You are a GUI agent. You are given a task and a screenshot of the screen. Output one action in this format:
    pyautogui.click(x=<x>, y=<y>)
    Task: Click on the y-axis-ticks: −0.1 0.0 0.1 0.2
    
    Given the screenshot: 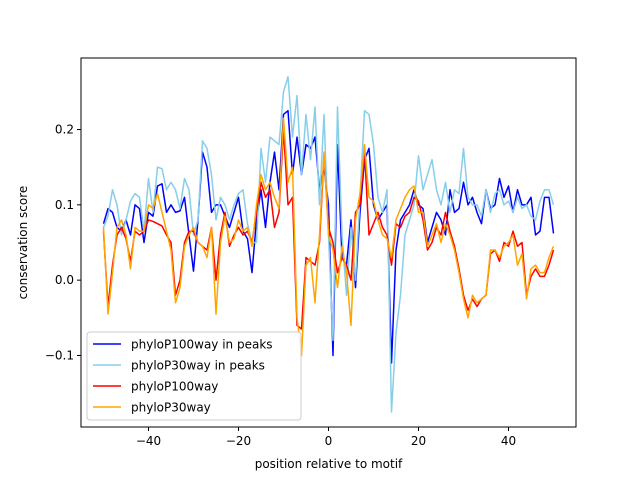 What is the action you would take?
    pyautogui.click(x=63, y=242)
    